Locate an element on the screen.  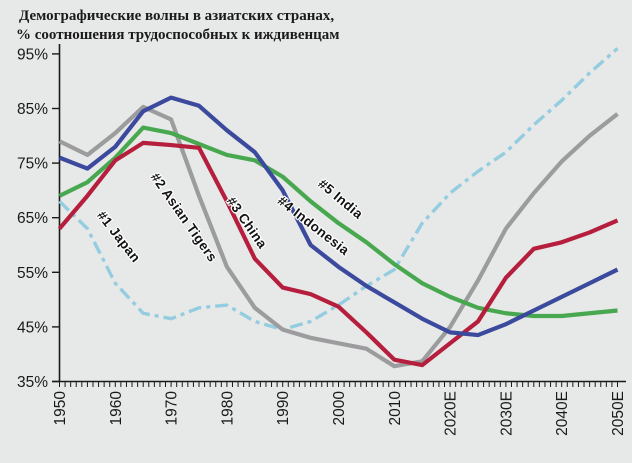
x-tick-label: 2040E is located at coordinates (562, 413).